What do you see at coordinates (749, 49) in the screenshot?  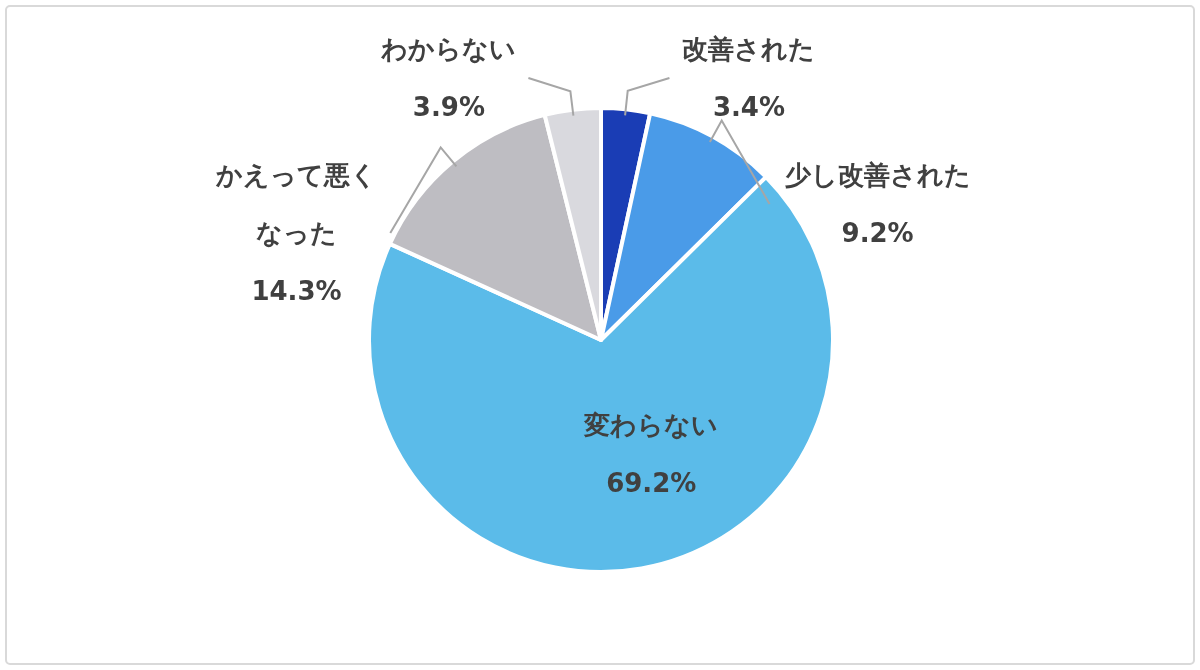 I see `slice-label: 改善された` at bounding box center [749, 49].